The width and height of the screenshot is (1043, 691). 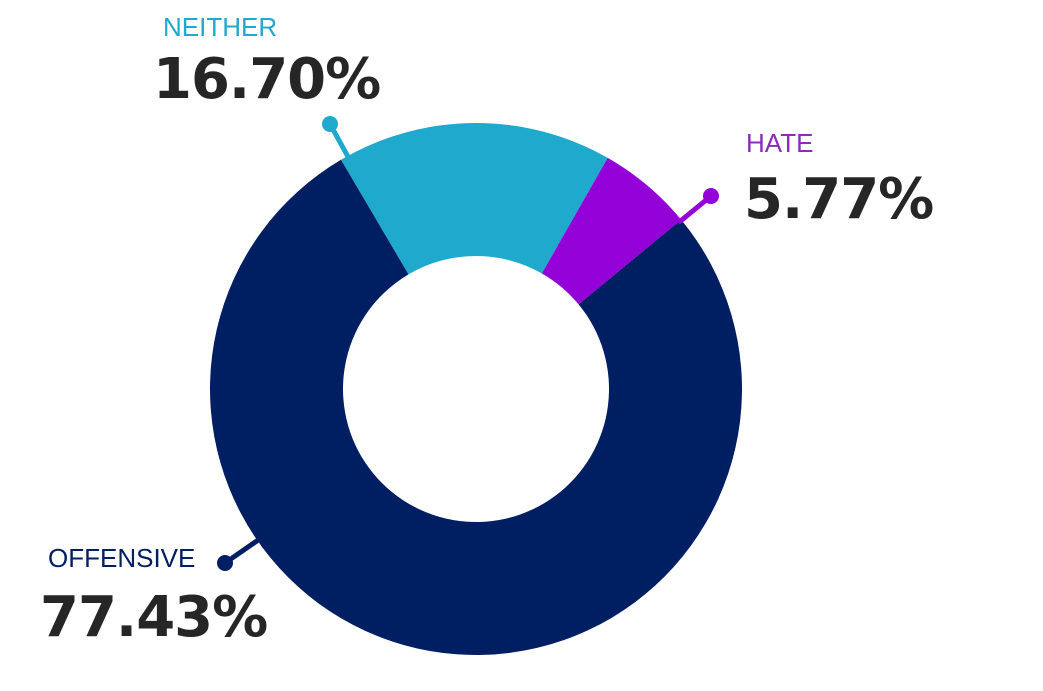 I want to click on hate-leader-dot, so click(x=711, y=196).